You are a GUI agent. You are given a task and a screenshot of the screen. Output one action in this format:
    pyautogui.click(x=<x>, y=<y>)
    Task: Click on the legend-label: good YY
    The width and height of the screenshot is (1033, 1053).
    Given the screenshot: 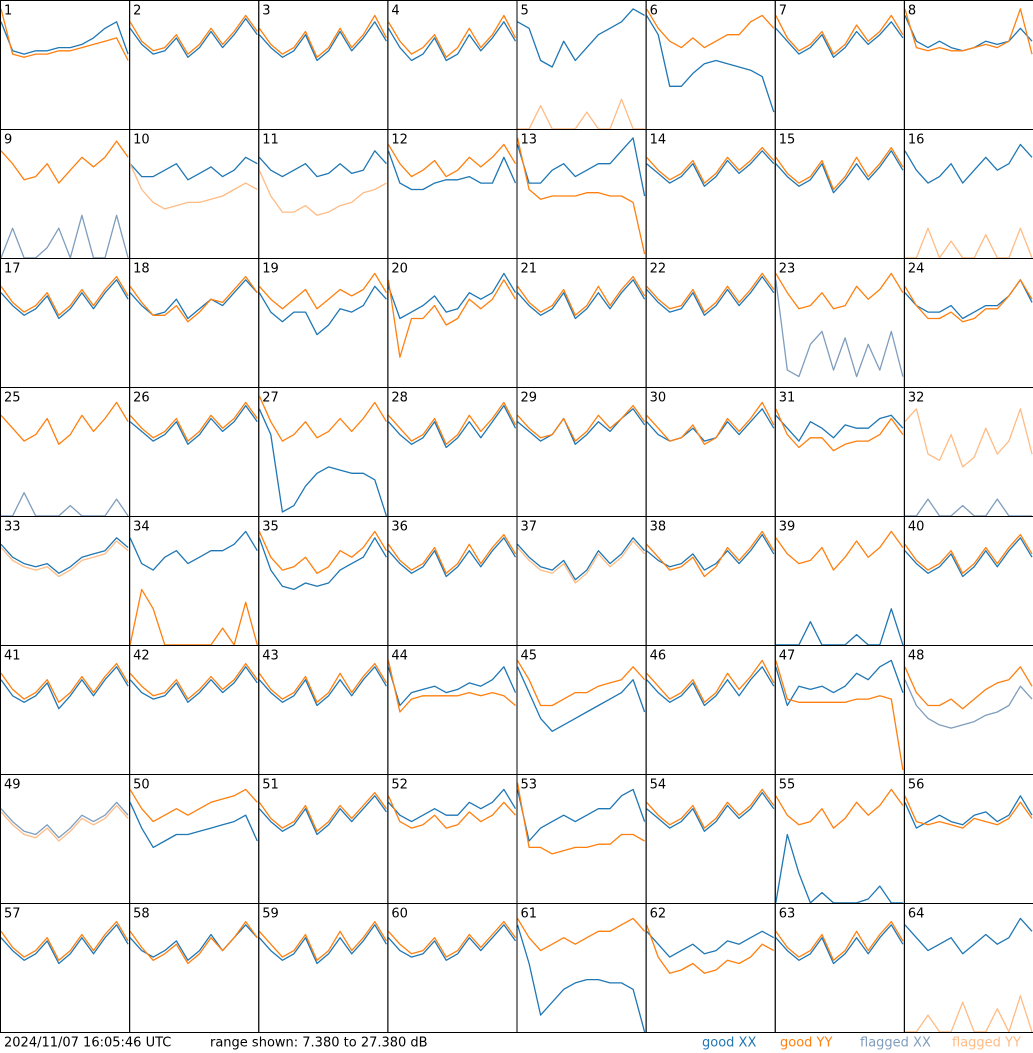 What is the action you would take?
    pyautogui.click(x=806, y=1043)
    